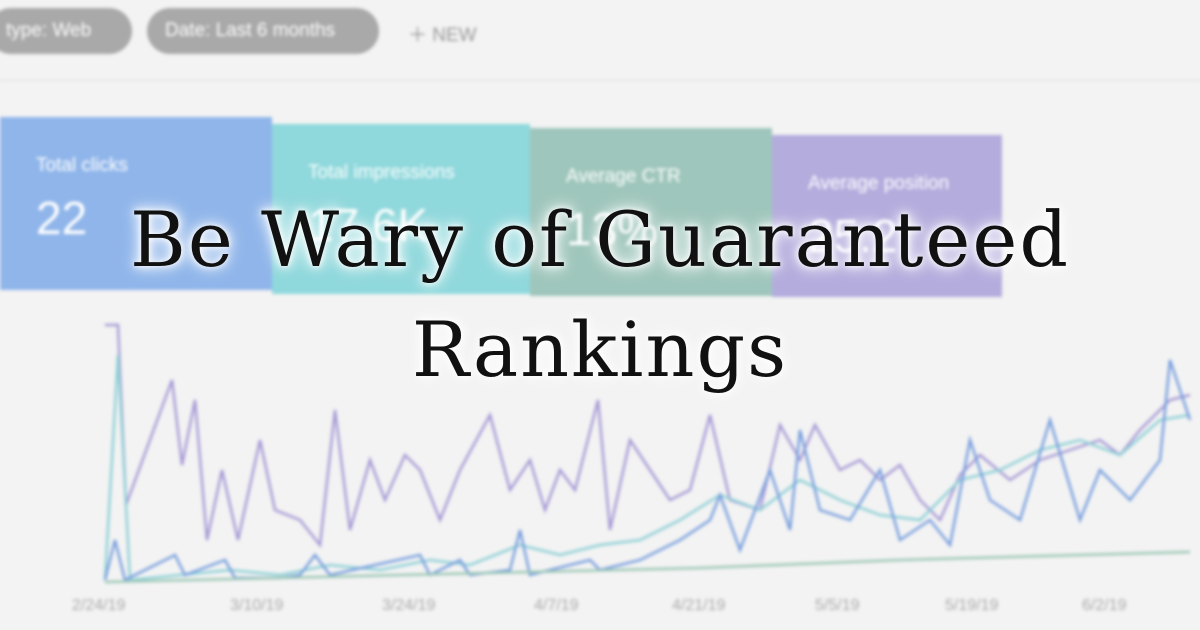 The height and width of the screenshot is (630, 1200). Describe the element at coordinates (409, 605) in the screenshot. I see `date-label: 3/24/19` at that location.